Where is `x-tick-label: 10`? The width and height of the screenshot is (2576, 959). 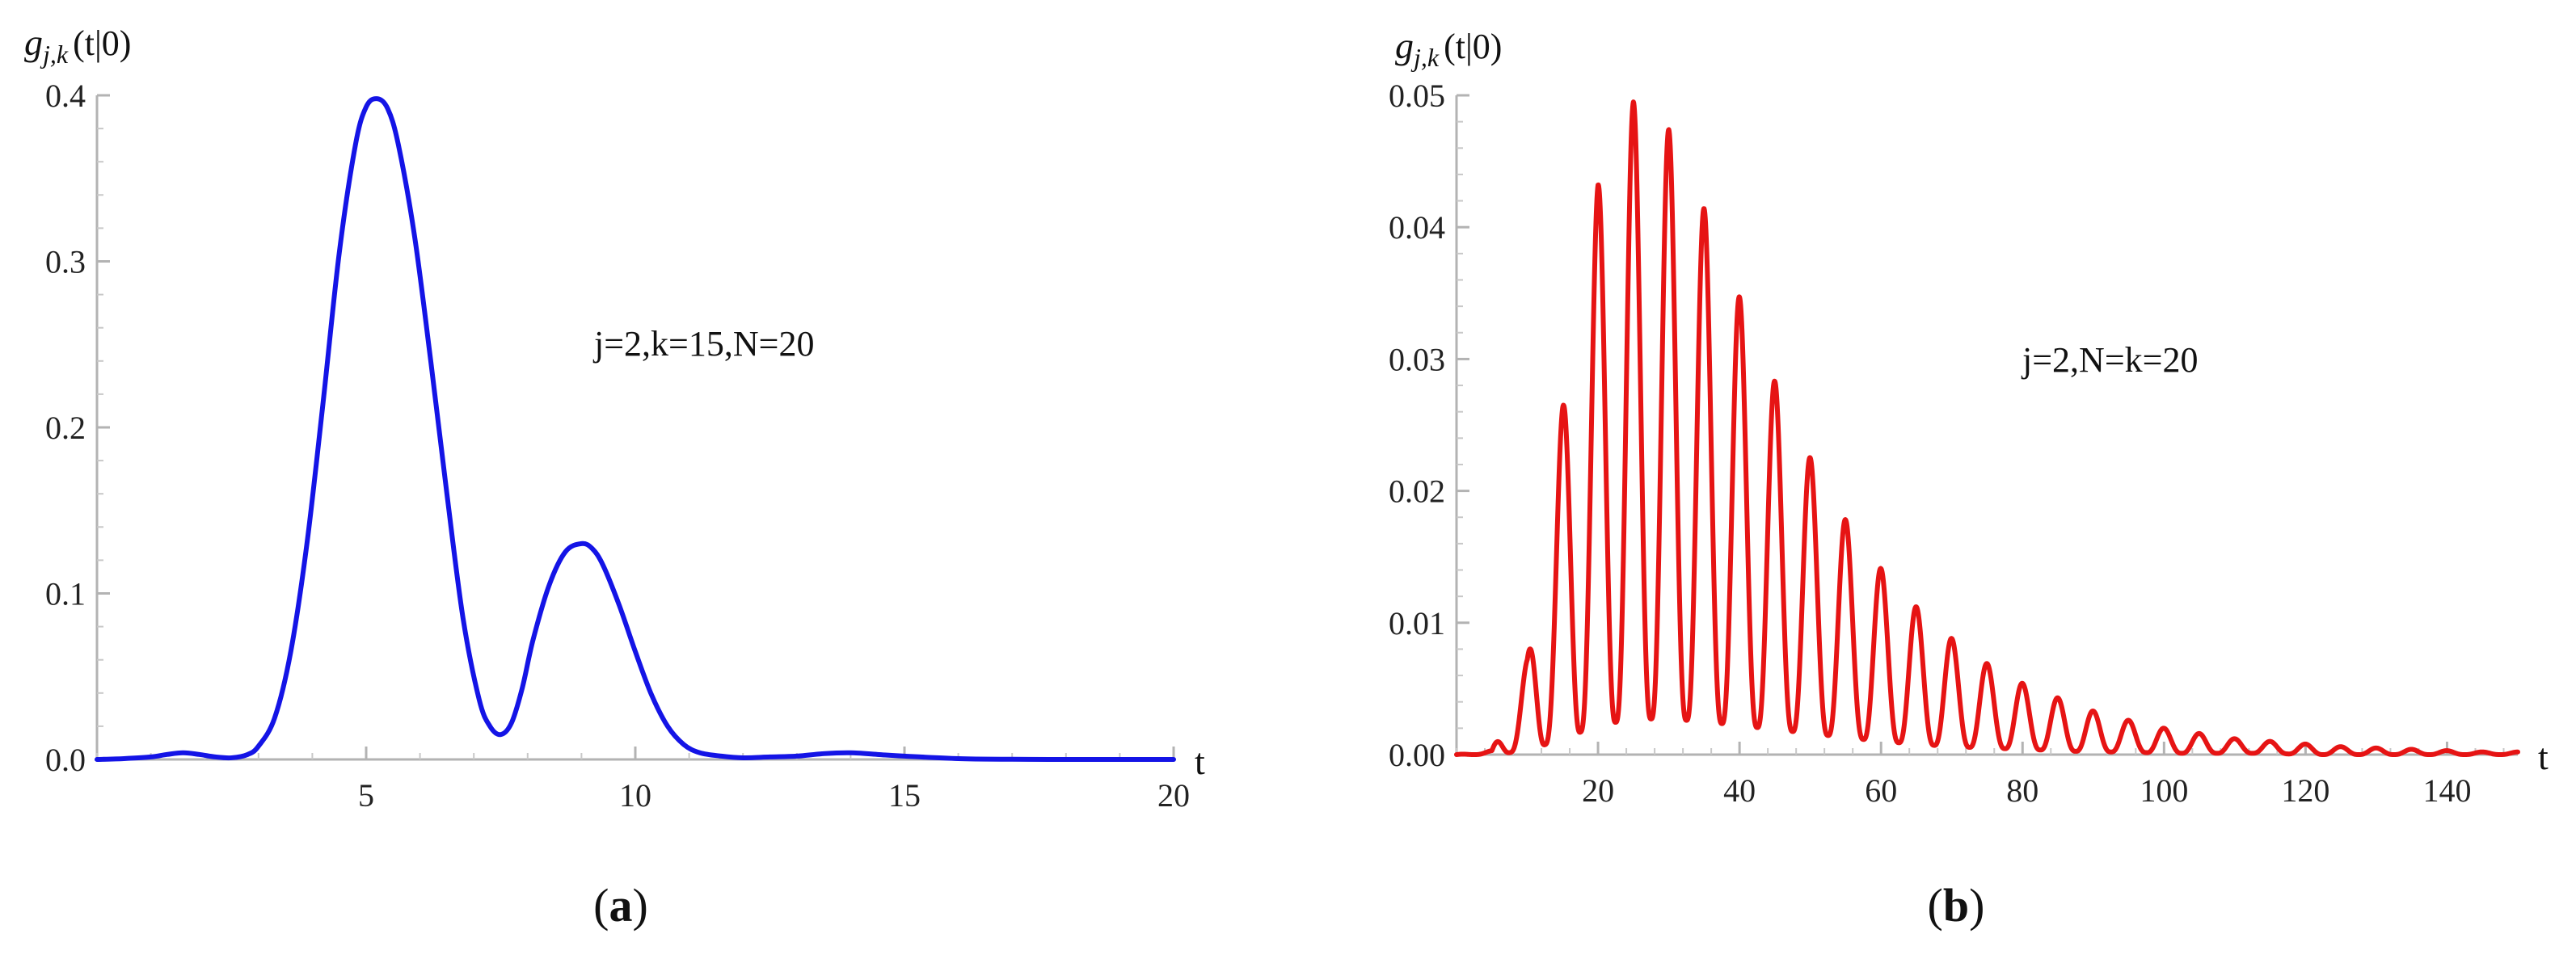
x-tick-label: 10 is located at coordinates (635, 795).